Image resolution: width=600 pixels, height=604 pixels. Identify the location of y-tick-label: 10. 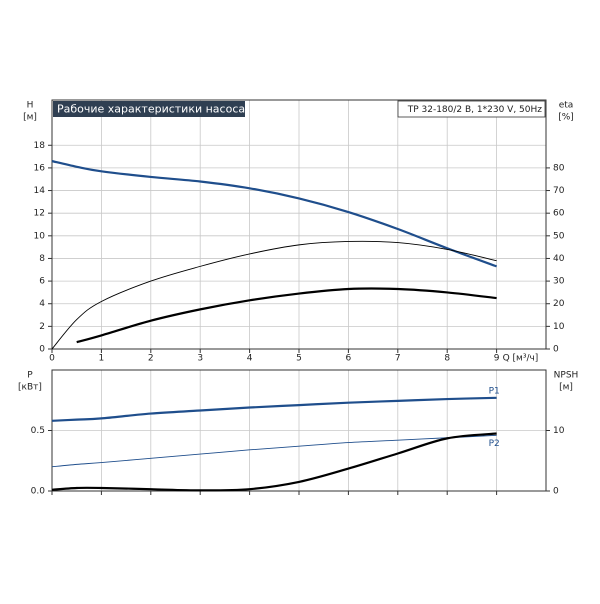
(40, 236).